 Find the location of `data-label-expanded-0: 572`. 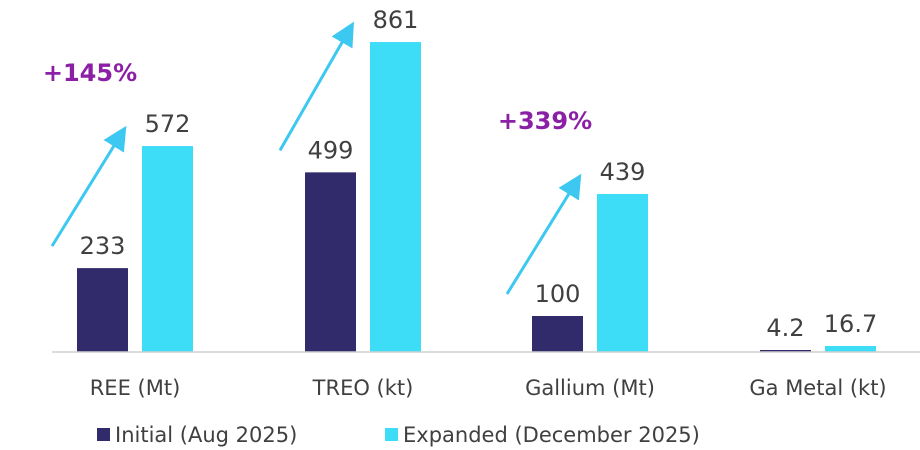

data-label-expanded-0: 572 is located at coordinates (168, 124).